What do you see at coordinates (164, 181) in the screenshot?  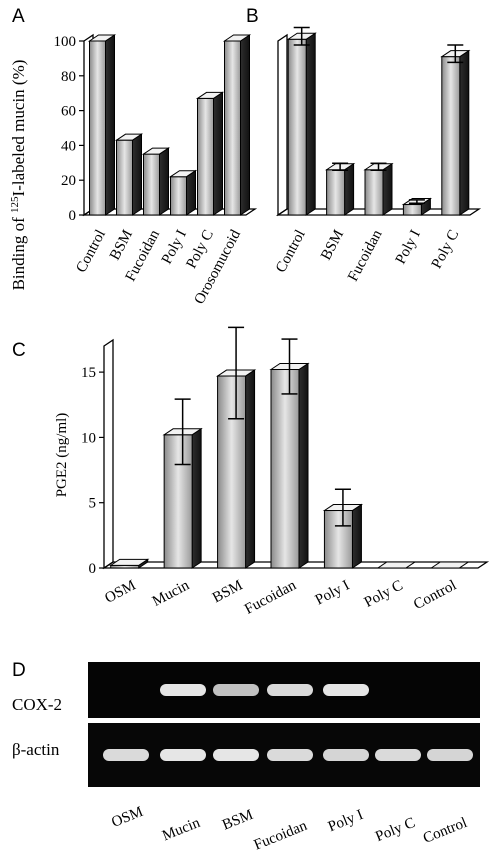 I see `panel-a-bar-fucoidan-side` at bounding box center [164, 181].